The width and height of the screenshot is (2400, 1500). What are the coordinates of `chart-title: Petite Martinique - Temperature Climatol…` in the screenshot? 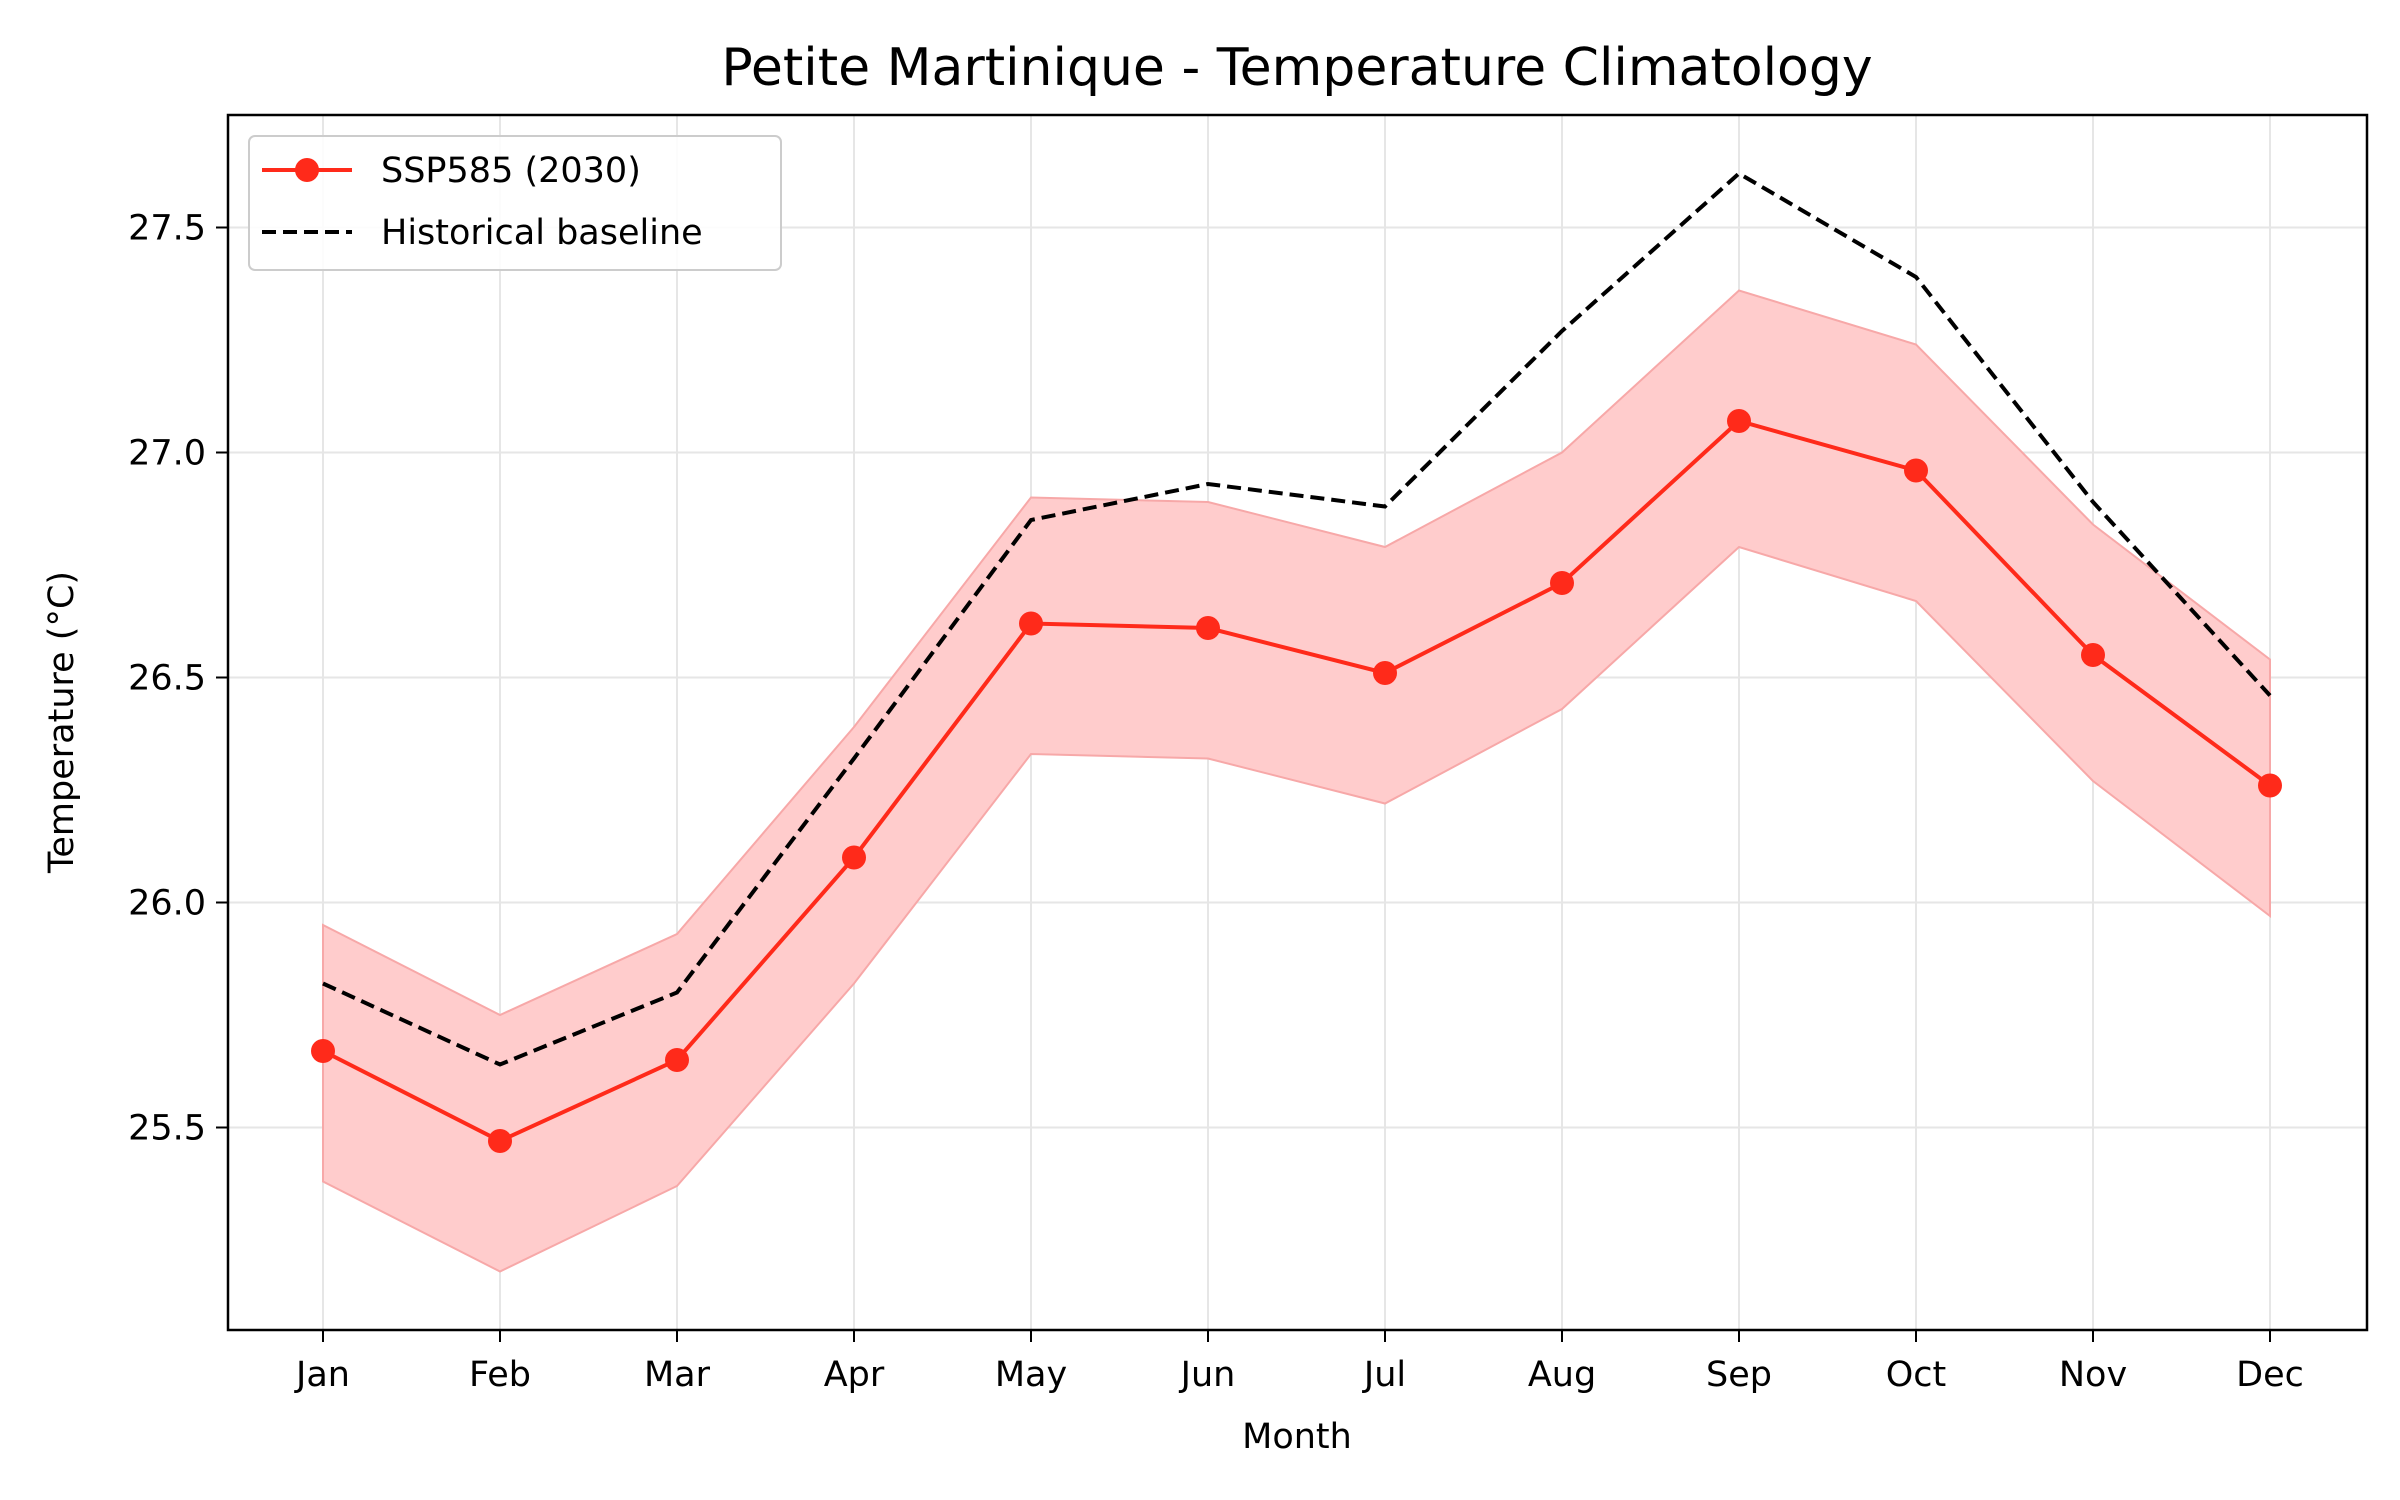 It's located at (1296, 68).